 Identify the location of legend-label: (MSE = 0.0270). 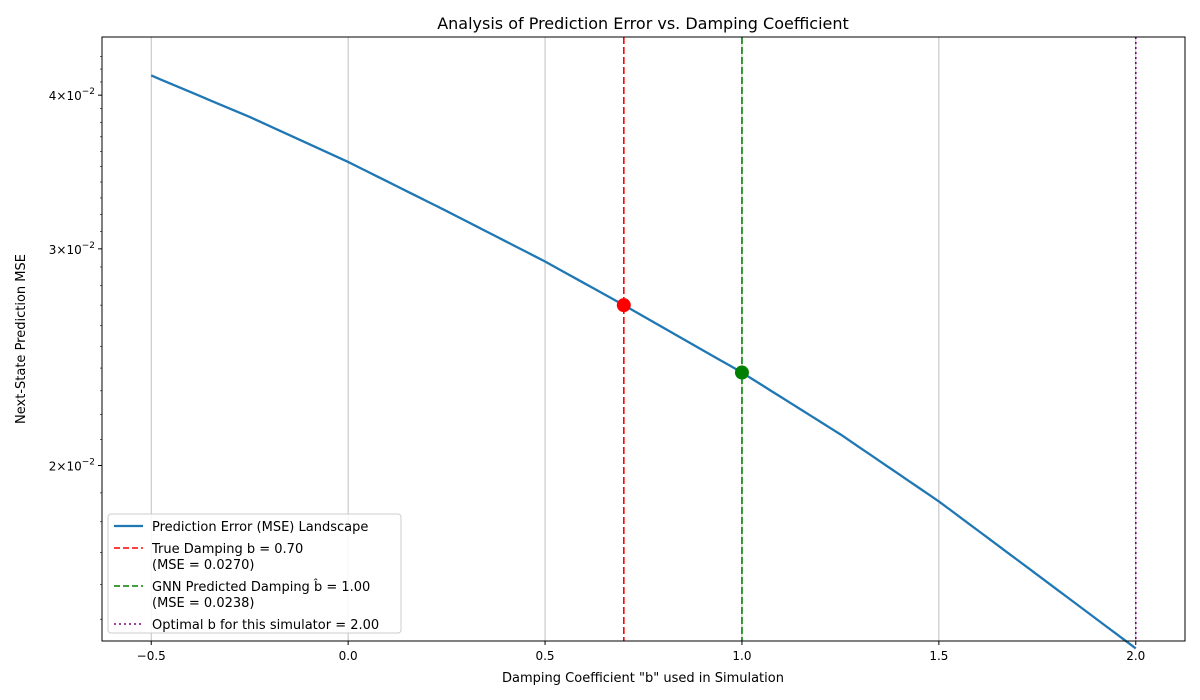
(203, 565).